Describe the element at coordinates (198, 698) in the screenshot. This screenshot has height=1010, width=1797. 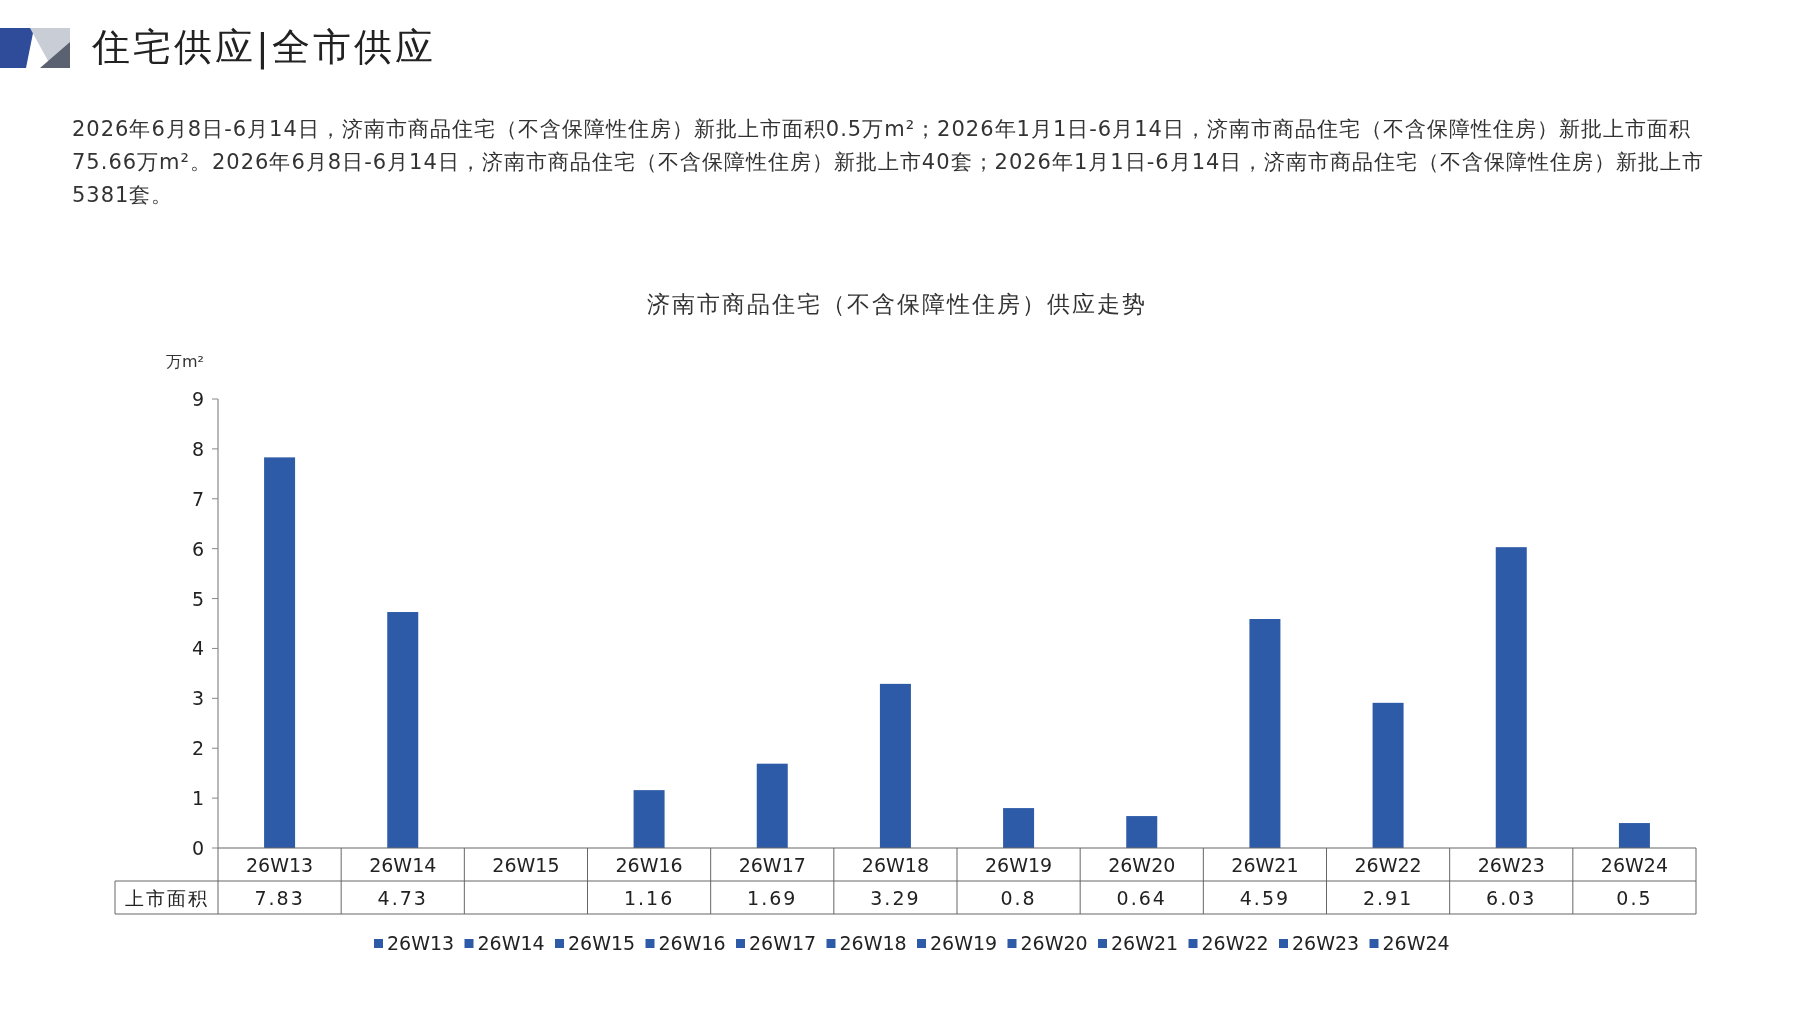
I see `y-tick-label: 3` at that location.